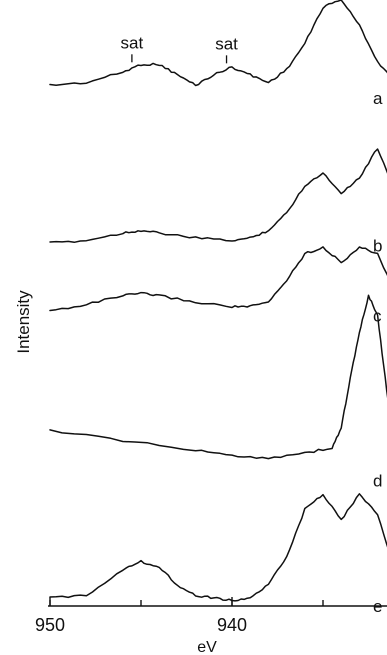 The image size is (387, 655). What do you see at coordinates (218, 279) in the screenshot?
I see `spectrum-c` at bounding box center [218, 279].